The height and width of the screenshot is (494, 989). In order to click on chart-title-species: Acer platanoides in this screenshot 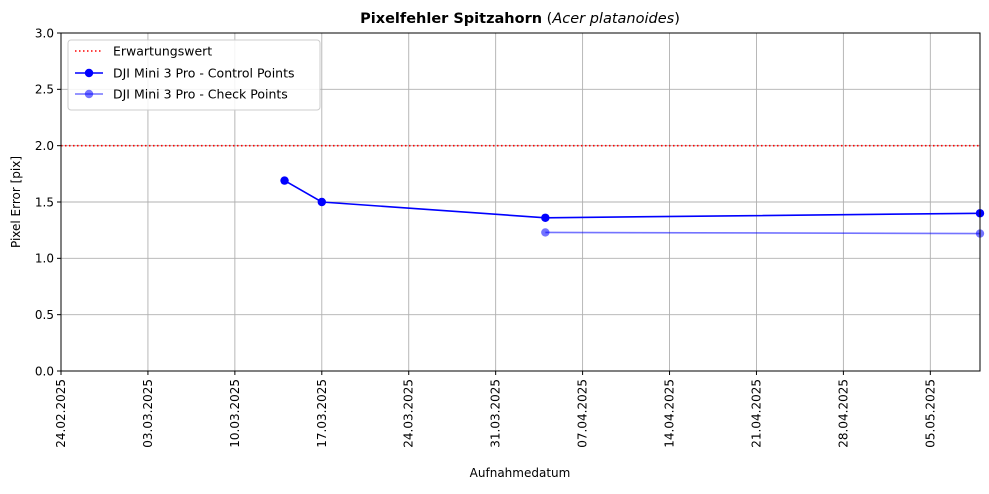, I will do `click(612, 19)`.